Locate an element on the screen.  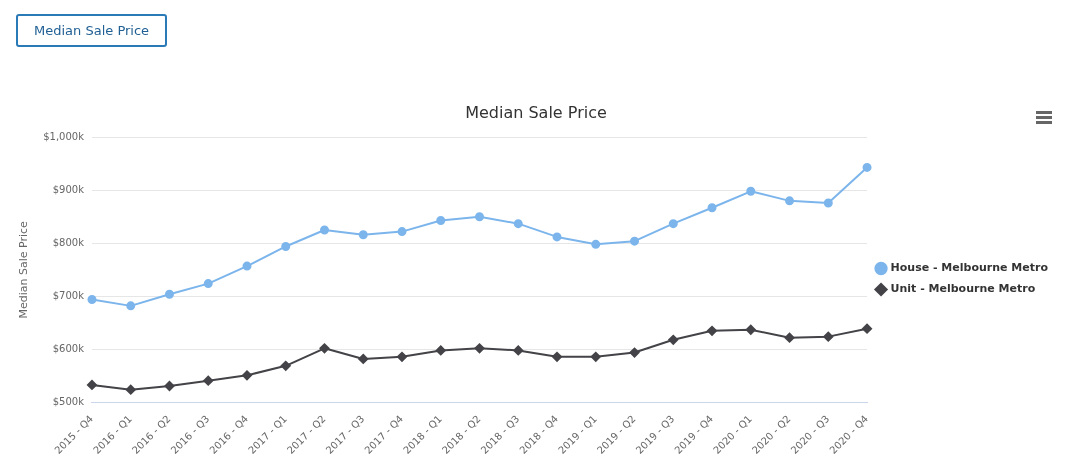
text: Median Sale Price is located at coordinates (92, 30).